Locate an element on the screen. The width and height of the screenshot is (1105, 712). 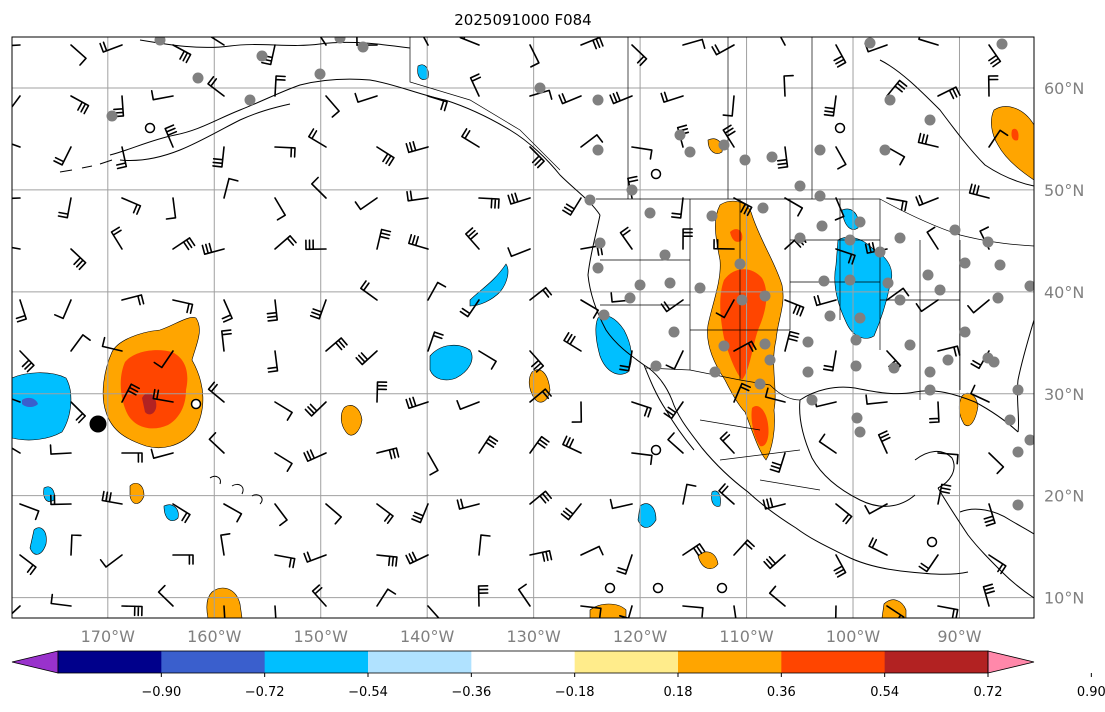
colorbar-extend-low is located at coordinates (35, 662).